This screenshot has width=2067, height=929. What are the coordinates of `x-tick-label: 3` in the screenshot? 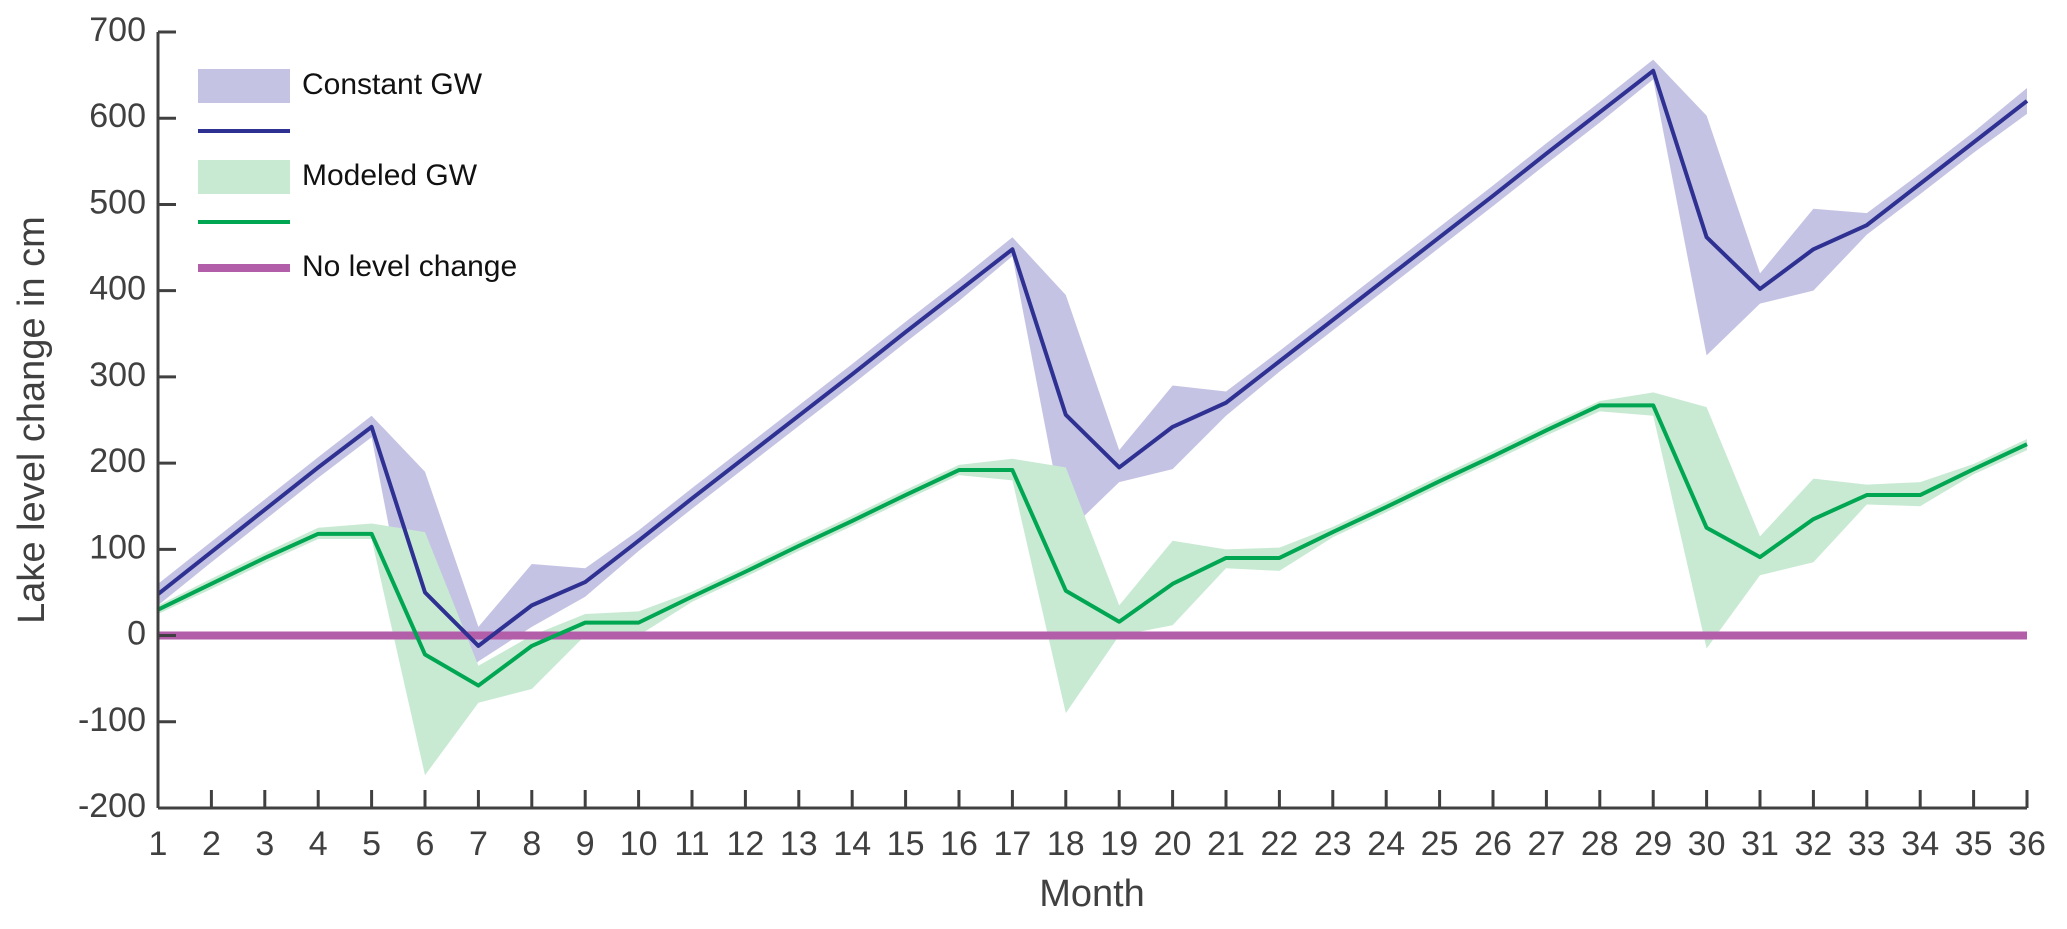 It's located at (264, 844).